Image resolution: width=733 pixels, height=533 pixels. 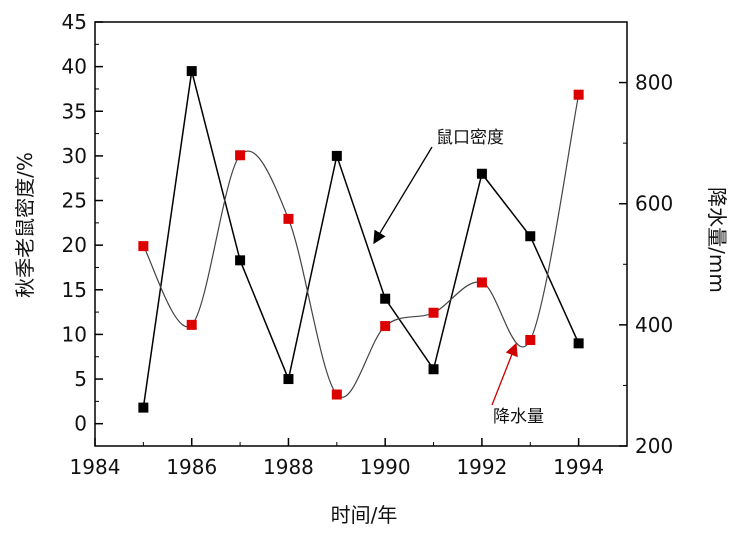 I want to click on bottom-tick-label: 1990, so click(x=385, y=467).